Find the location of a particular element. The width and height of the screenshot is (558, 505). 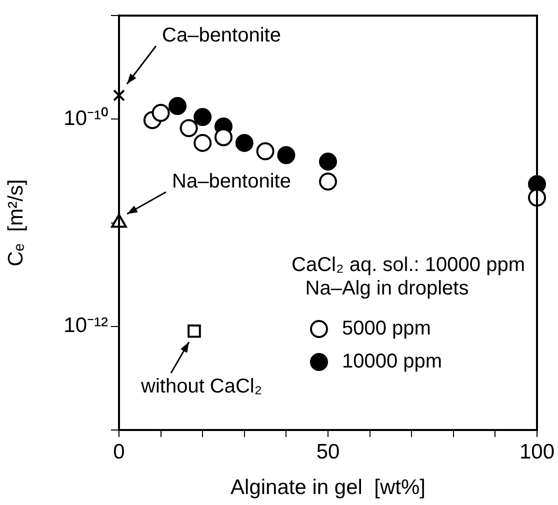

annotation: Na–bentonite is located at coordinates (231, 181).